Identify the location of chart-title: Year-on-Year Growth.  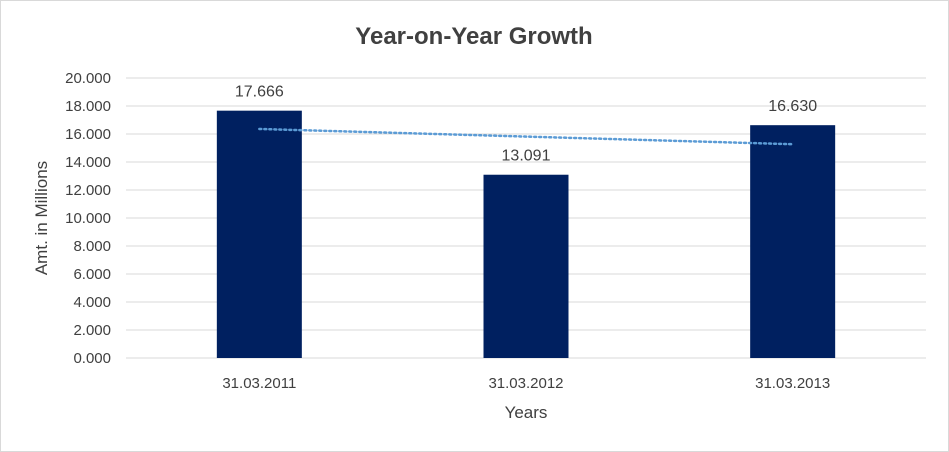
(473, 36).